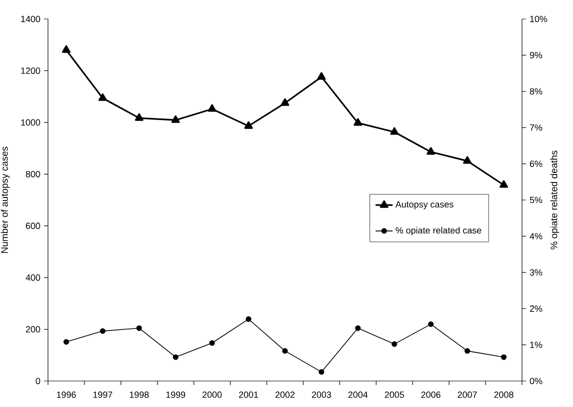 The image size is (573, 407). Describe the element at coordinates (102, 395) in the screenshot. I see `x-tick-label: 1997` at that location.